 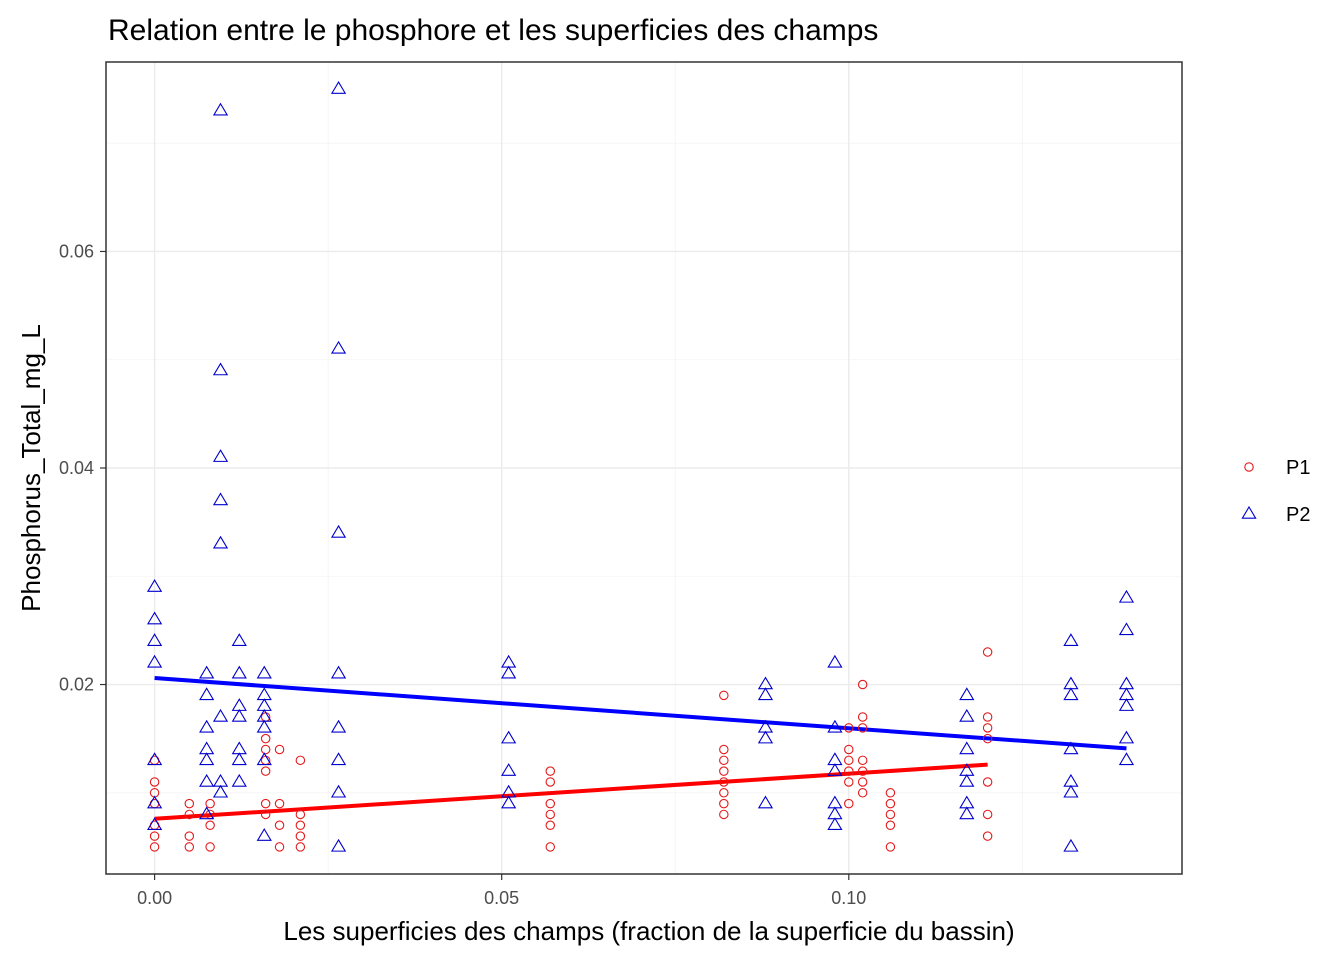 What do you see at coordinates (1249, 512) in the screenshot?
I see `legend-key-p2` at bounding box center [1249, 512].